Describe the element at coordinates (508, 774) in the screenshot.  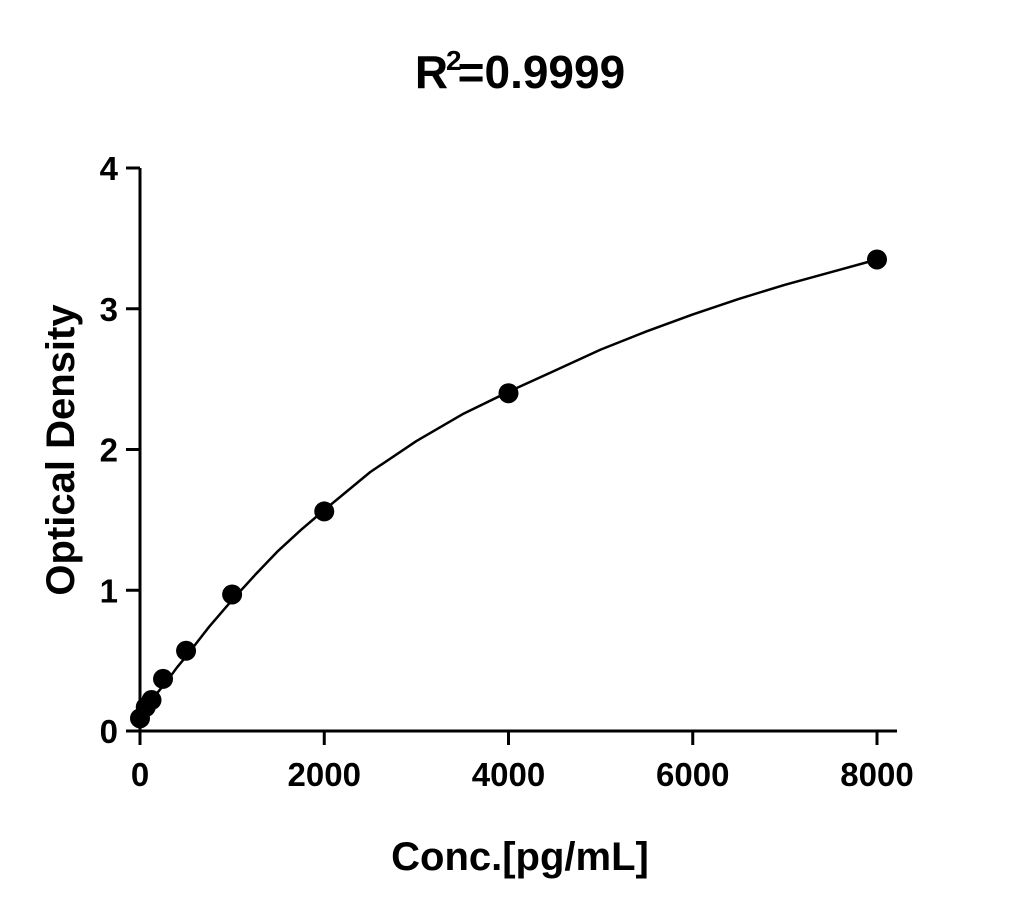
I see `x-tick-label: 4000` at that location.